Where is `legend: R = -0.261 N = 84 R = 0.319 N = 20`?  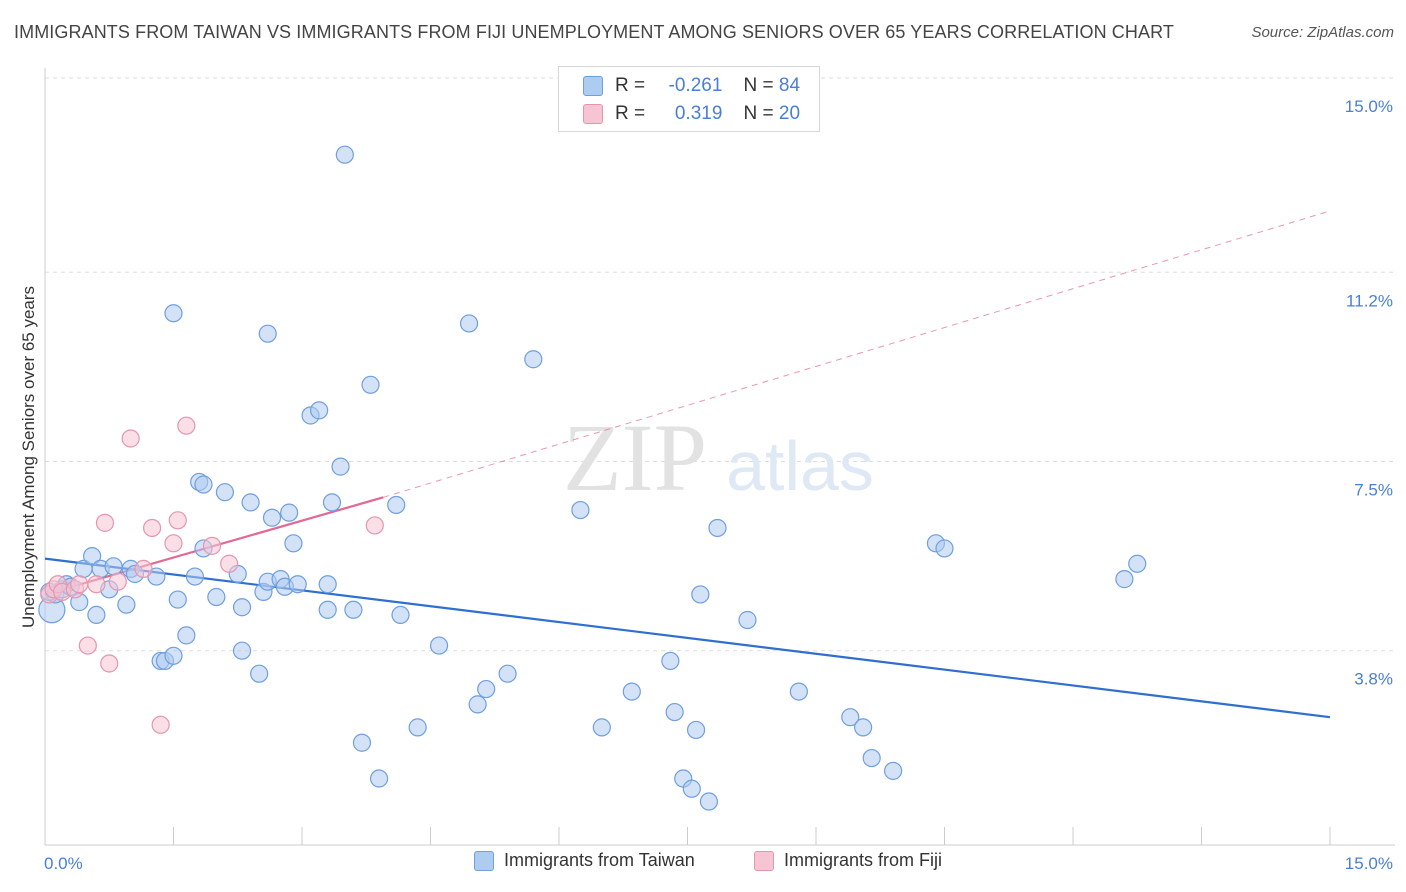 legend: R = -0.261 N = 84 R = 0.319 N = 20 is located at coordinates (689, 99).